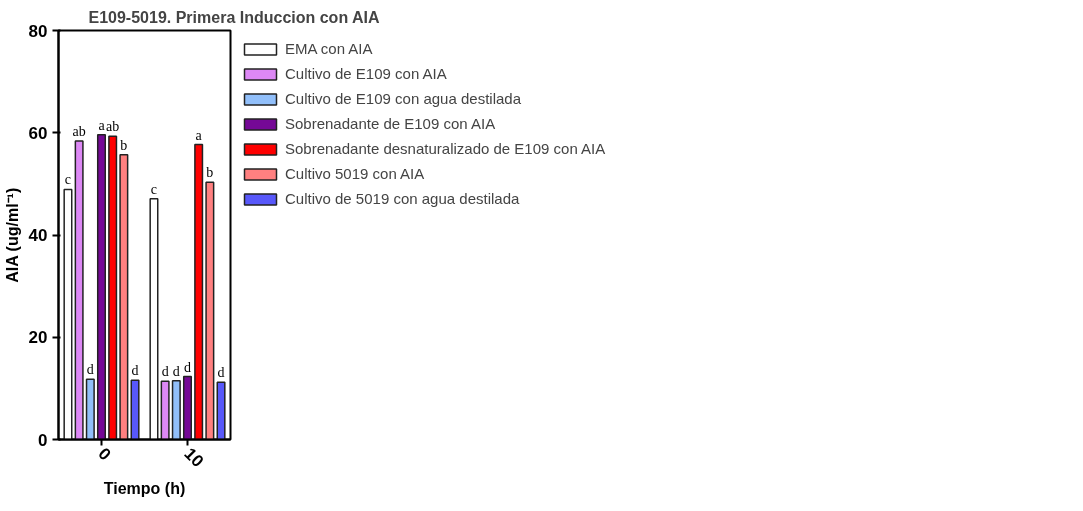 The height and width of the screenshot is (511, 1083). I want to click on legend-label: Cultivo 5019 con AIA, so click(355, 173).